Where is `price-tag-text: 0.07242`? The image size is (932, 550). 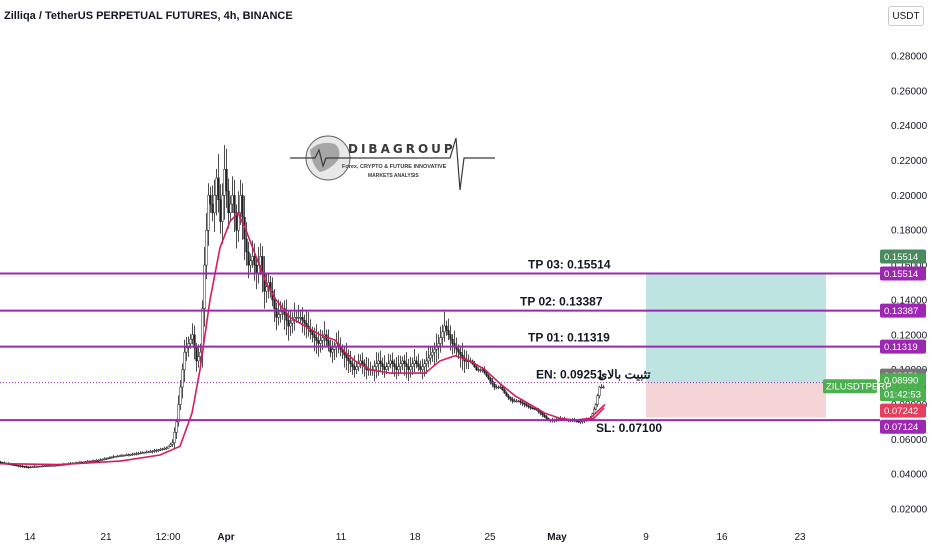 price-tag-text: 0.07242 is located at coordinates (901, 411).